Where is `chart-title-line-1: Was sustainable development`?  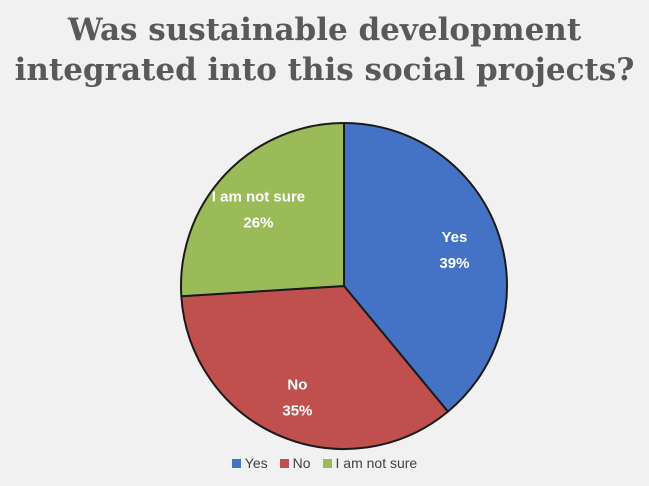 chart-title-line-1: Was sustainable development is located at coordinates (324, 30).